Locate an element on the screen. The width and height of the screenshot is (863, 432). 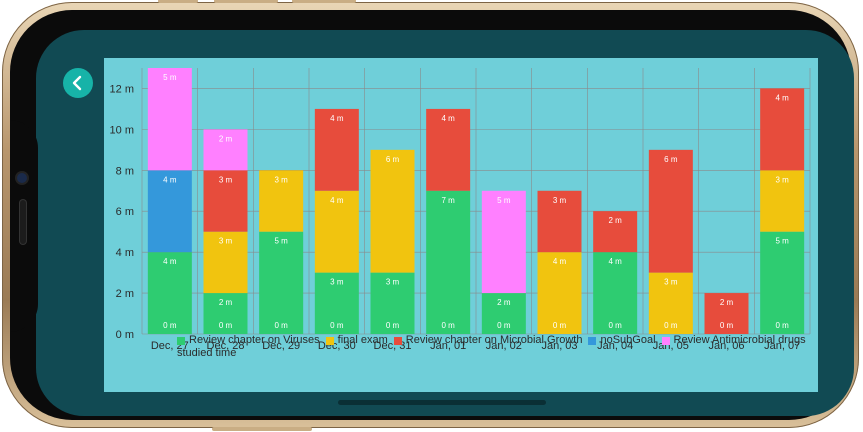
legend-entry: Review chapter on Viruses is located at coordinates (248, 340).